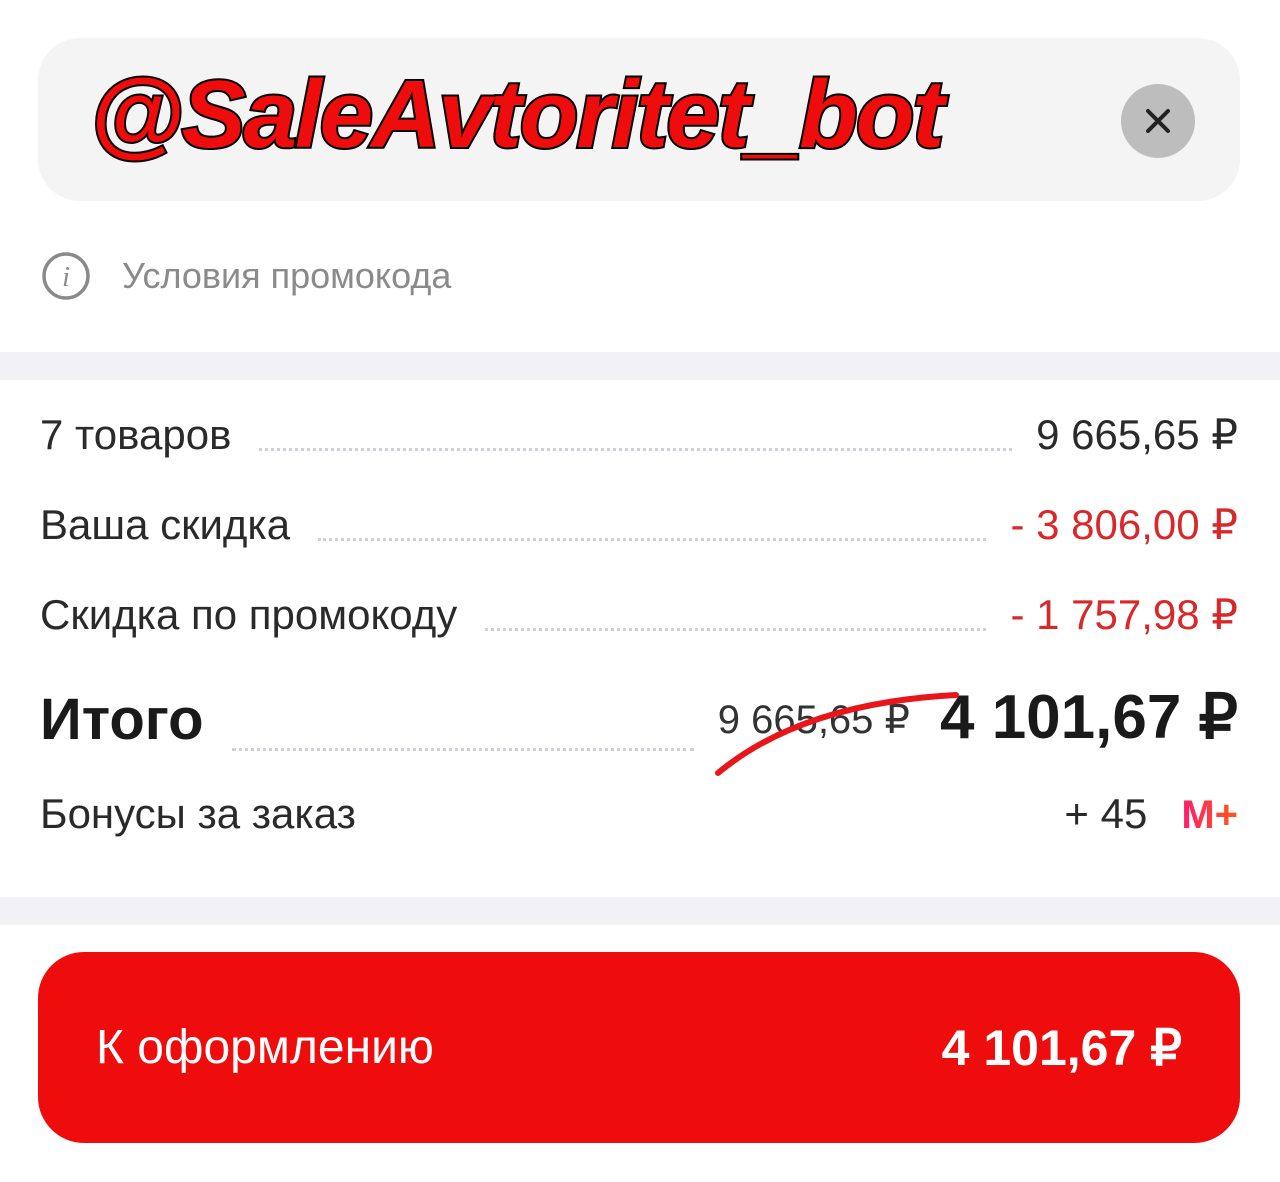 The height and width of the screenshot is (1182, 1280). I want to click on promo-conditions-link: i Условия промокода, so click(245, 276).